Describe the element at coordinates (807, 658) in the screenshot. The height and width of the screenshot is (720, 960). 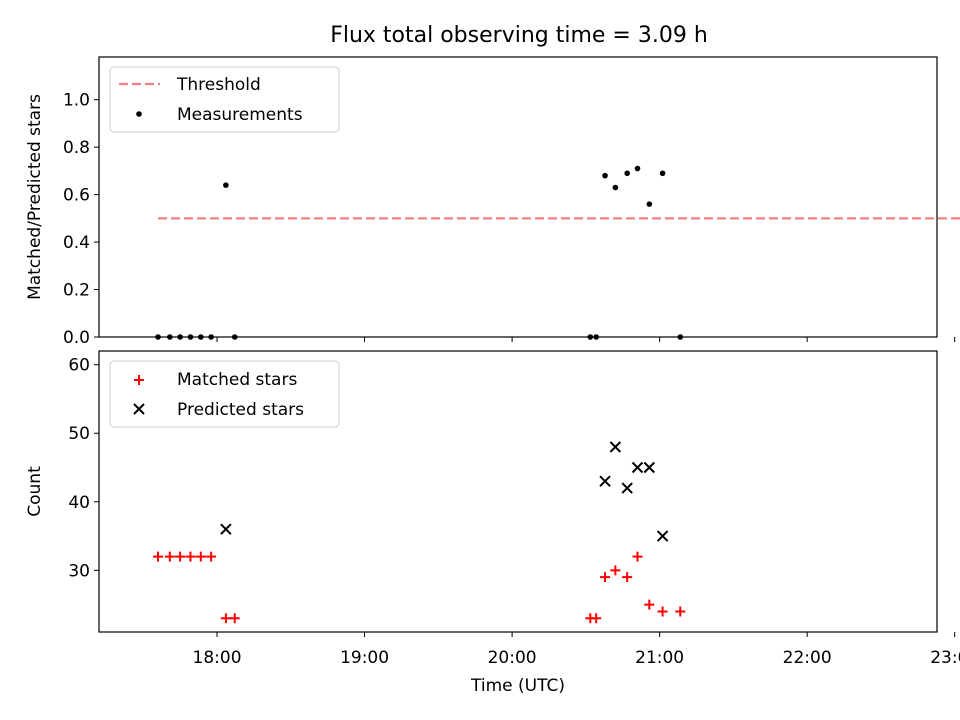
I see `x-tick-label: 22:00` at that location.